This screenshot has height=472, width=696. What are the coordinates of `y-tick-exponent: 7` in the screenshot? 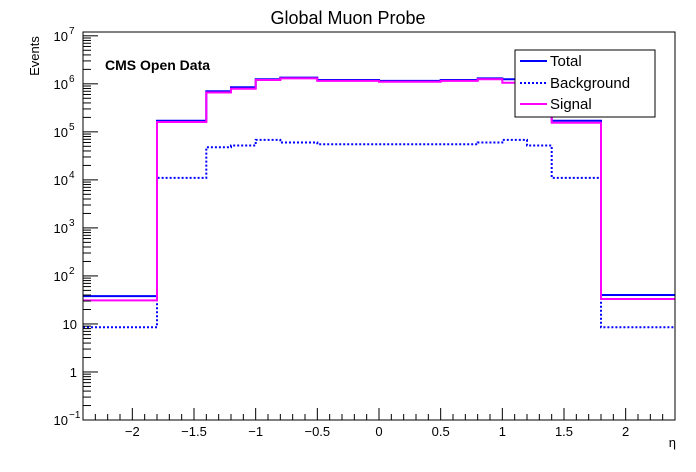 It's located at (72, 31).